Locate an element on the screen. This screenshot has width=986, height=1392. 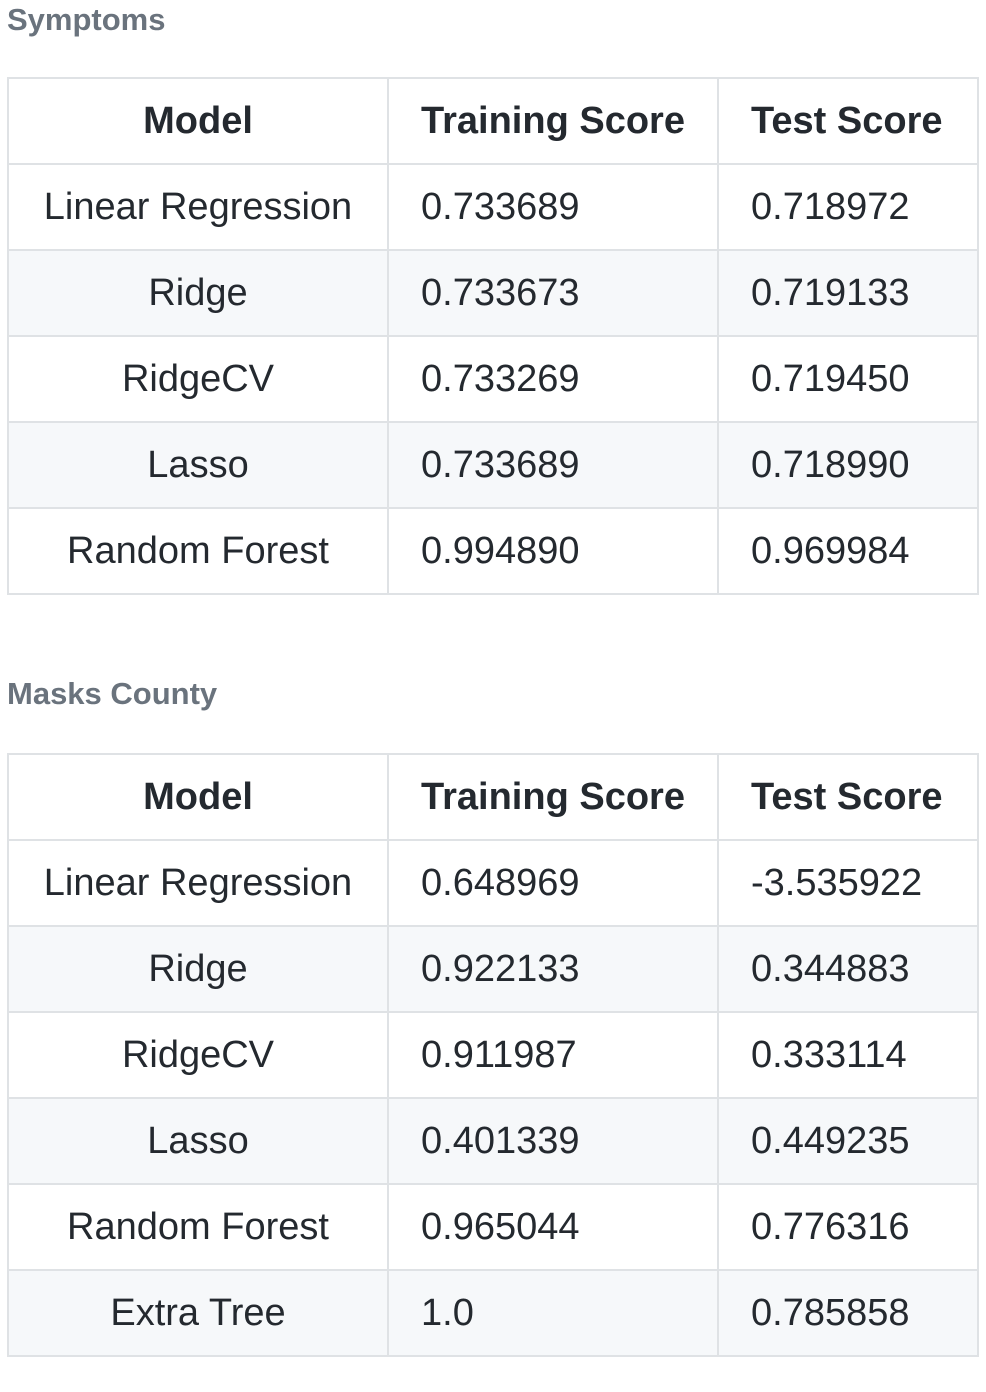
test-score-cell: 0.785858 is located at coordinates (848, 1313).